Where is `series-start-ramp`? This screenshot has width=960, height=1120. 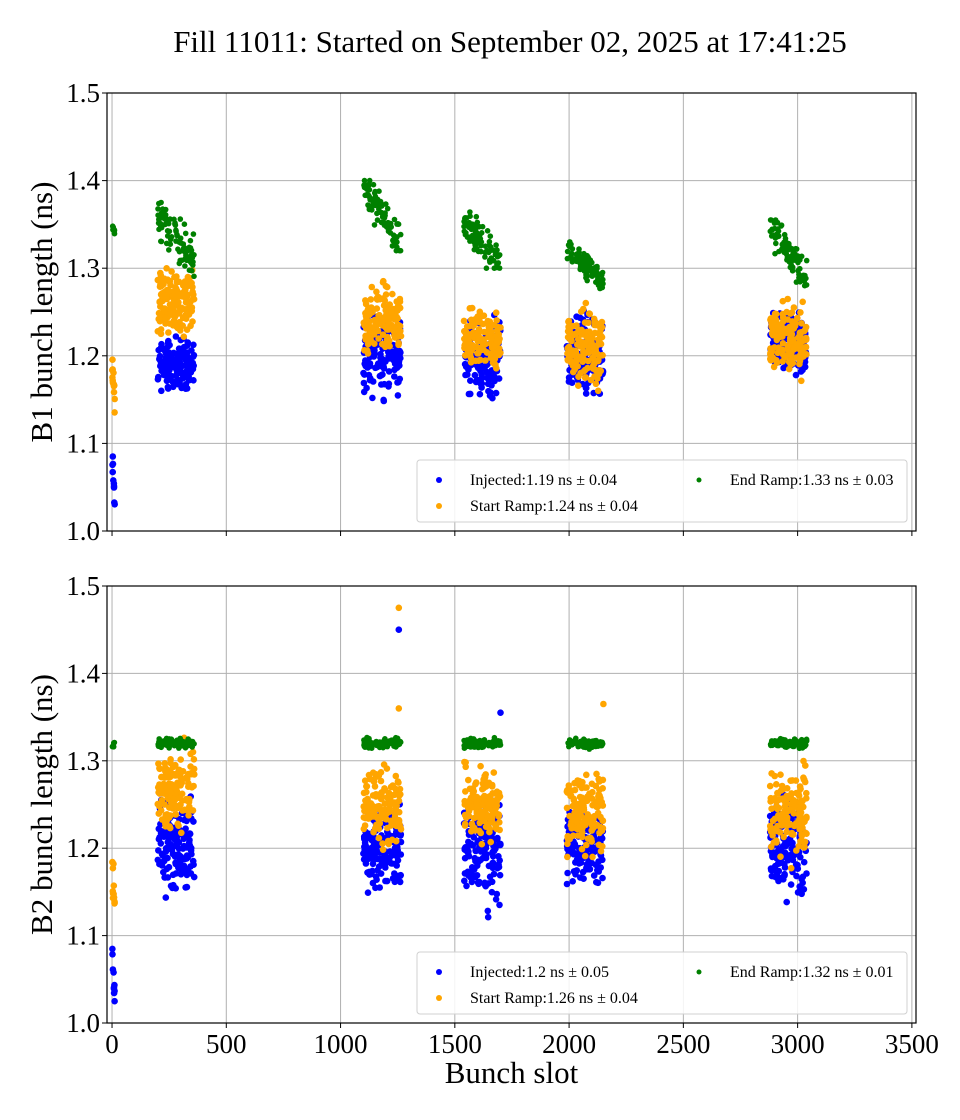
series-start-ramp is located at coordinates (459, 340).